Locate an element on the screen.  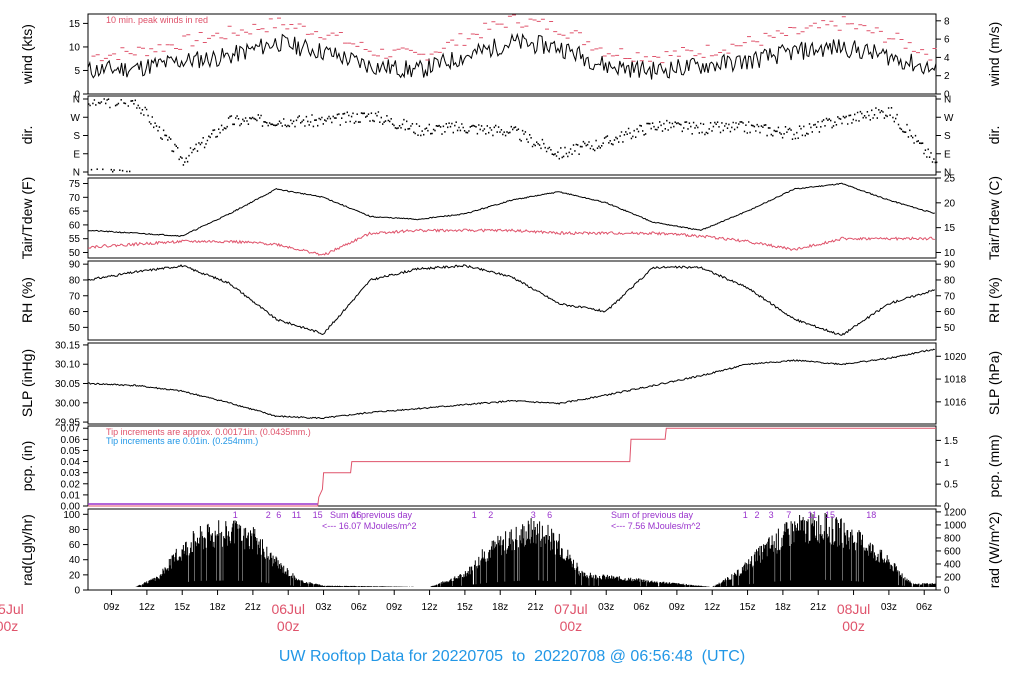
rad-hour-label: 2 is located at coordinates (490, 515).